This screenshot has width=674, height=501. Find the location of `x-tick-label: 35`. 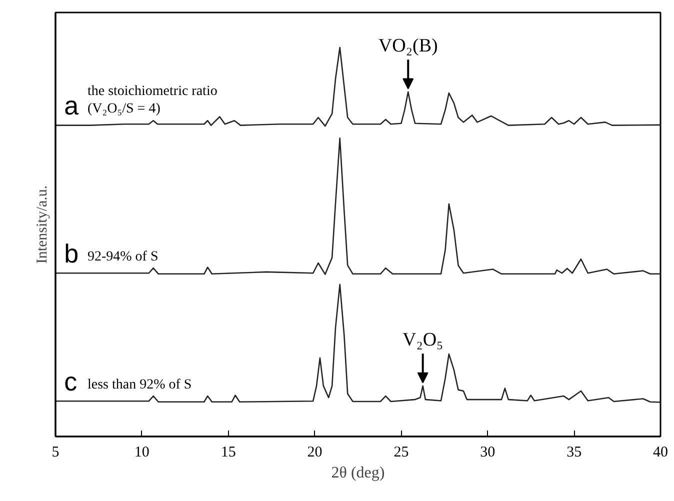

x-tick-label: 35 is located at coordinates (574, 452).